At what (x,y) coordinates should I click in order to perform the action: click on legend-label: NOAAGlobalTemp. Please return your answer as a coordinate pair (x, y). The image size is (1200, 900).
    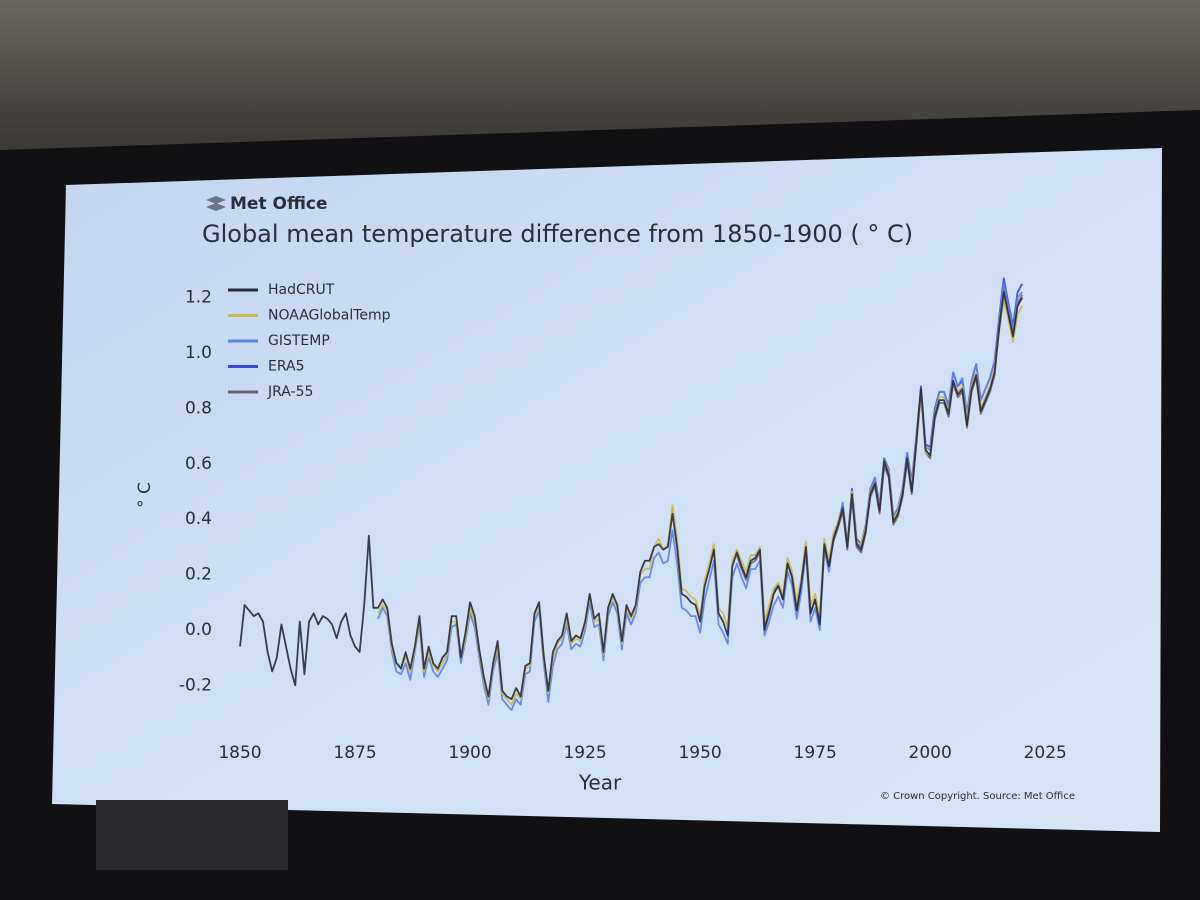
    Looking at the image, I should click on (329, 316).